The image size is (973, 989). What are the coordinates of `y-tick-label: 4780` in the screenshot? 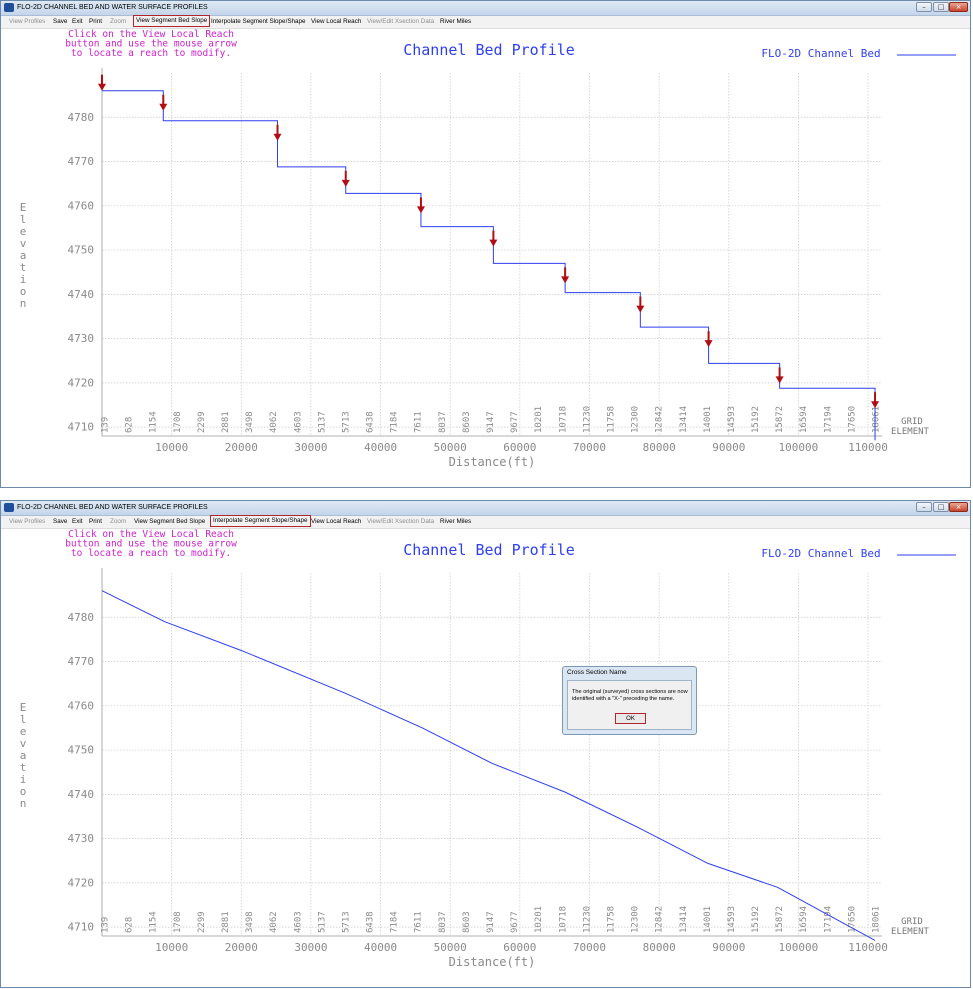 It's located at (81, 117).